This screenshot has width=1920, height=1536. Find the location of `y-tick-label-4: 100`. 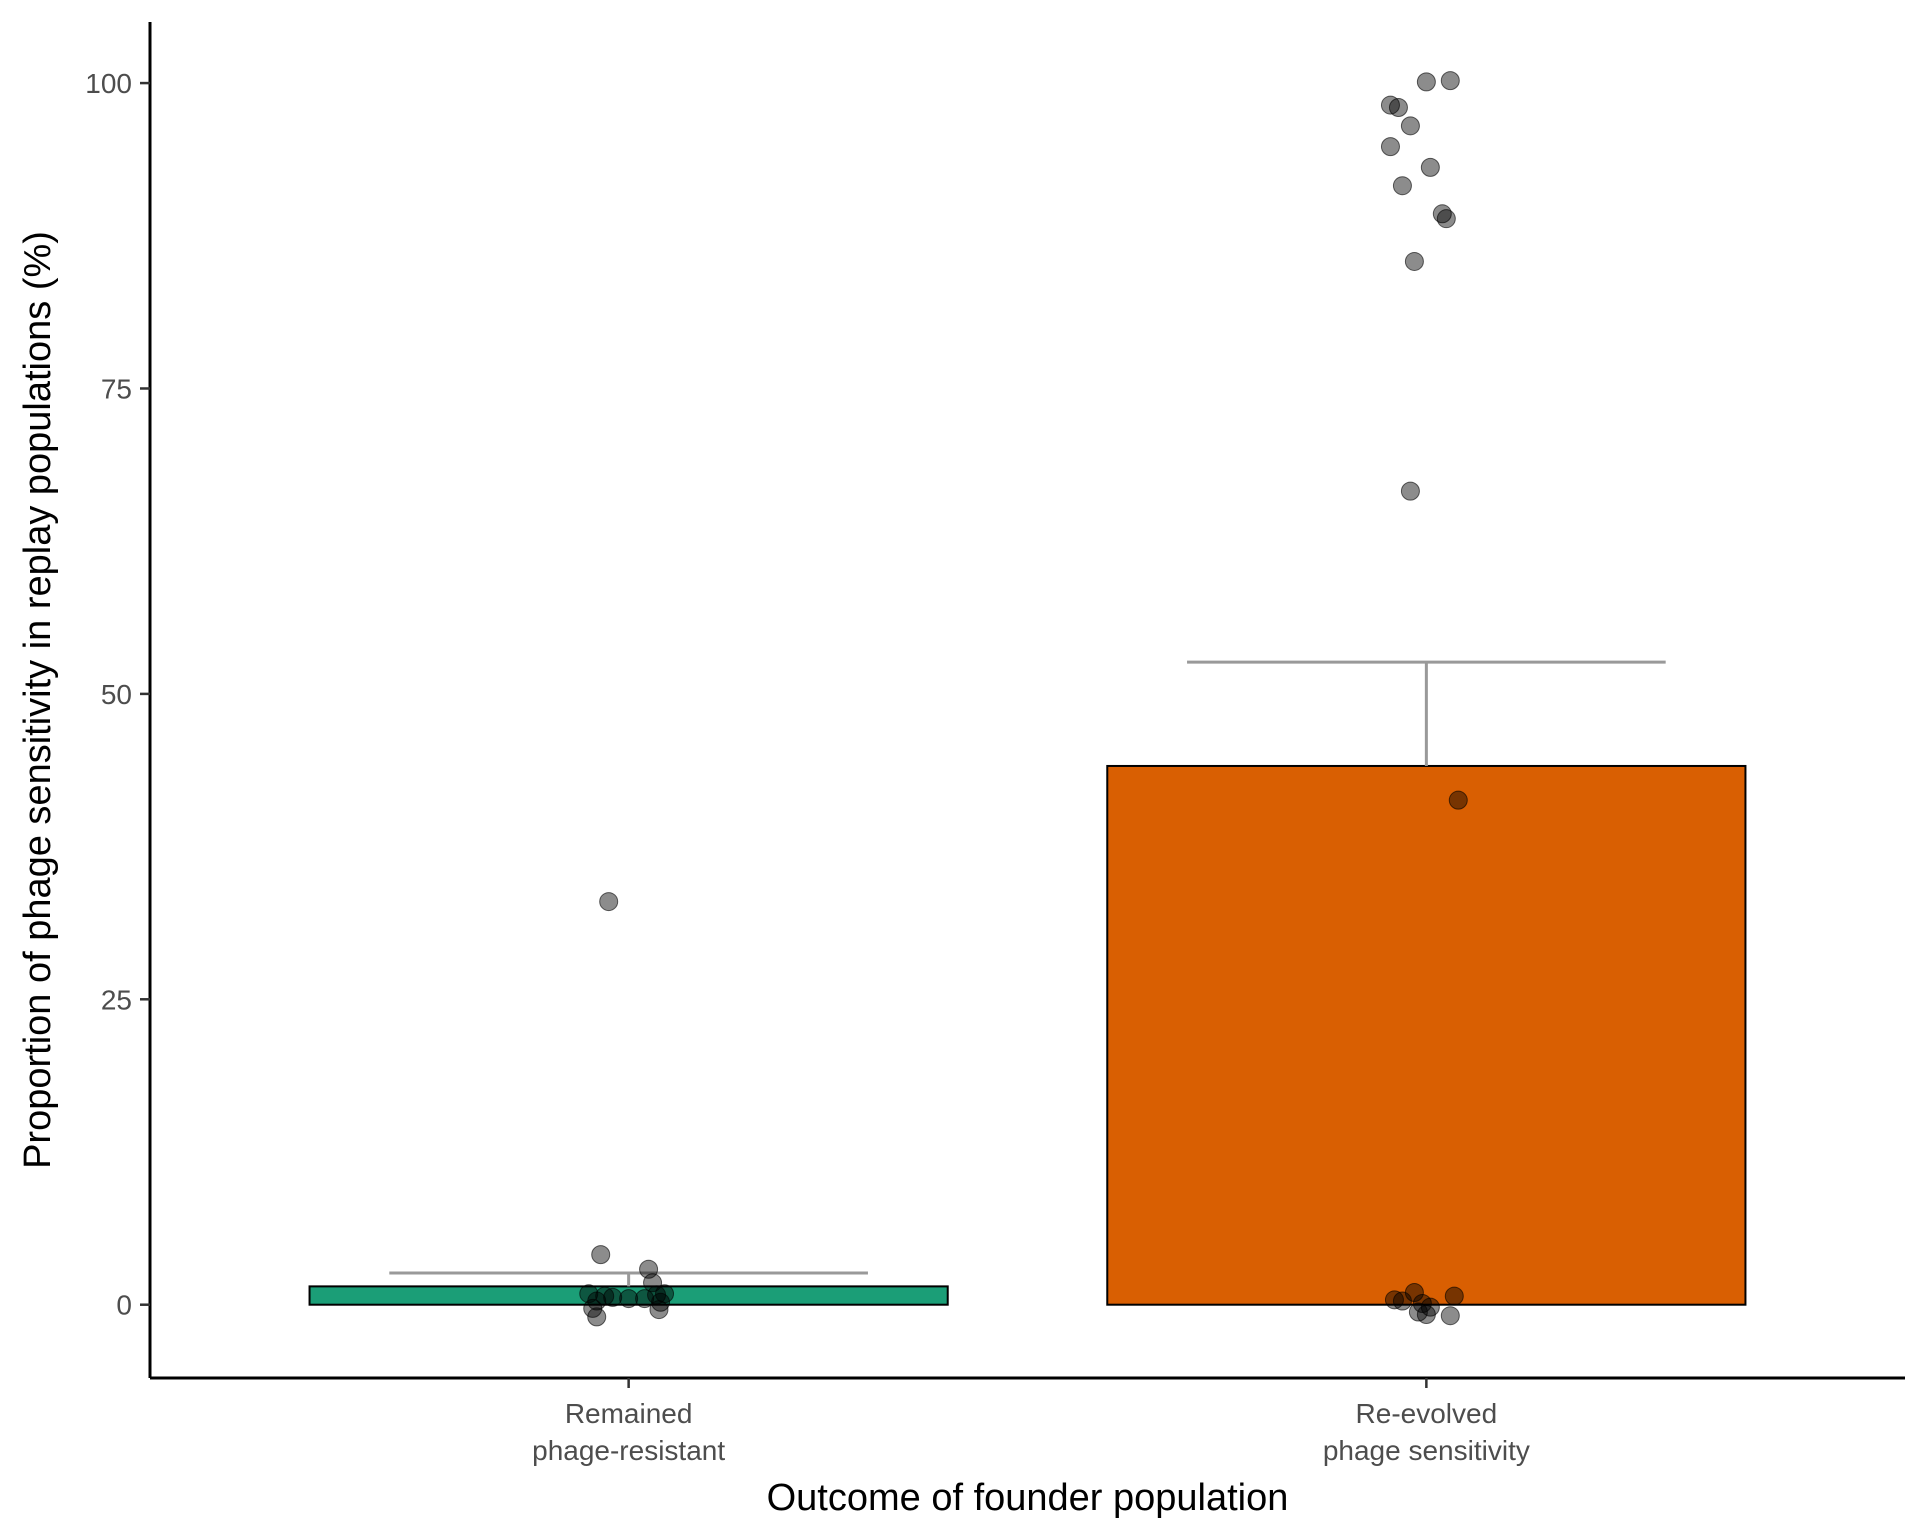

y-tick-label-4: 100 is located at coordinates (108, 83).